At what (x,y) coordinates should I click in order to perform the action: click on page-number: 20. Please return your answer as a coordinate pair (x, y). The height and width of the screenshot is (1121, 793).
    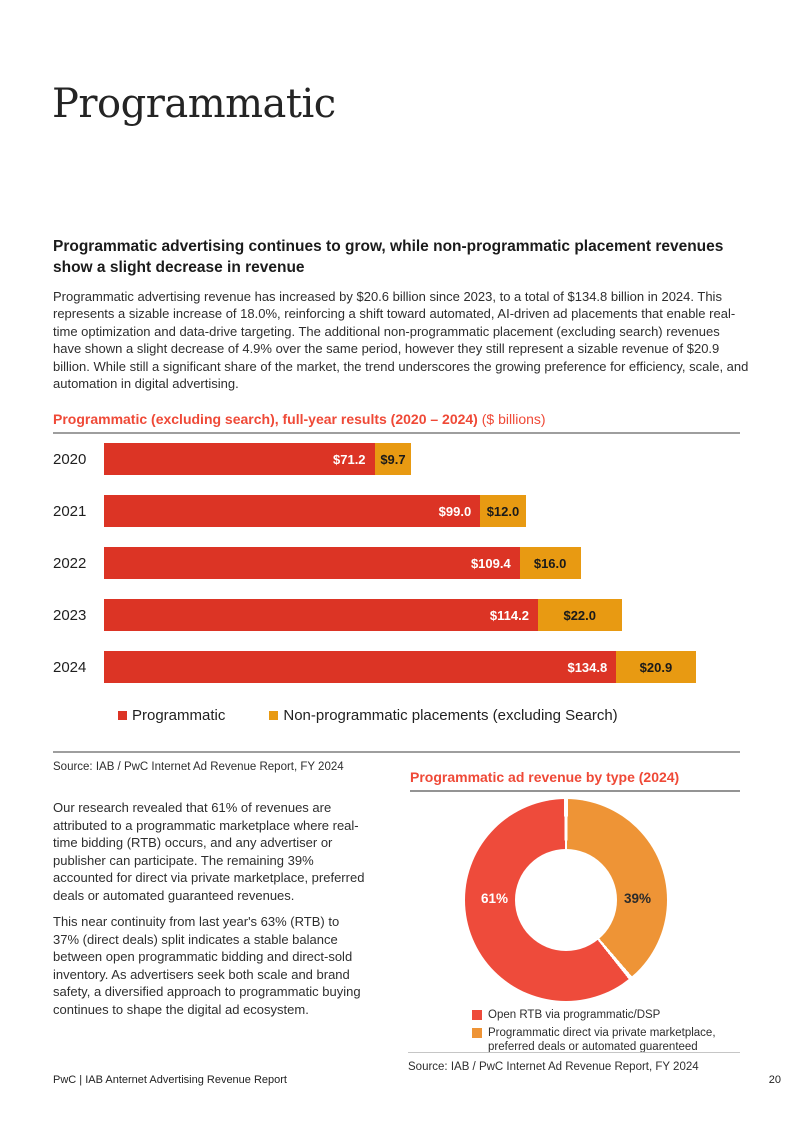
    Looking at the image, I should click on (774, 1080).